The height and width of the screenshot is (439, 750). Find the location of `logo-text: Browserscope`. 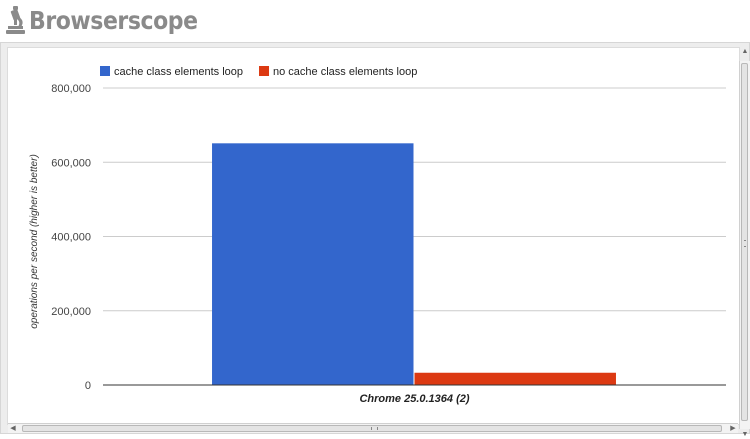

logo-text: Browserscope is located at coordinates (113, 20).